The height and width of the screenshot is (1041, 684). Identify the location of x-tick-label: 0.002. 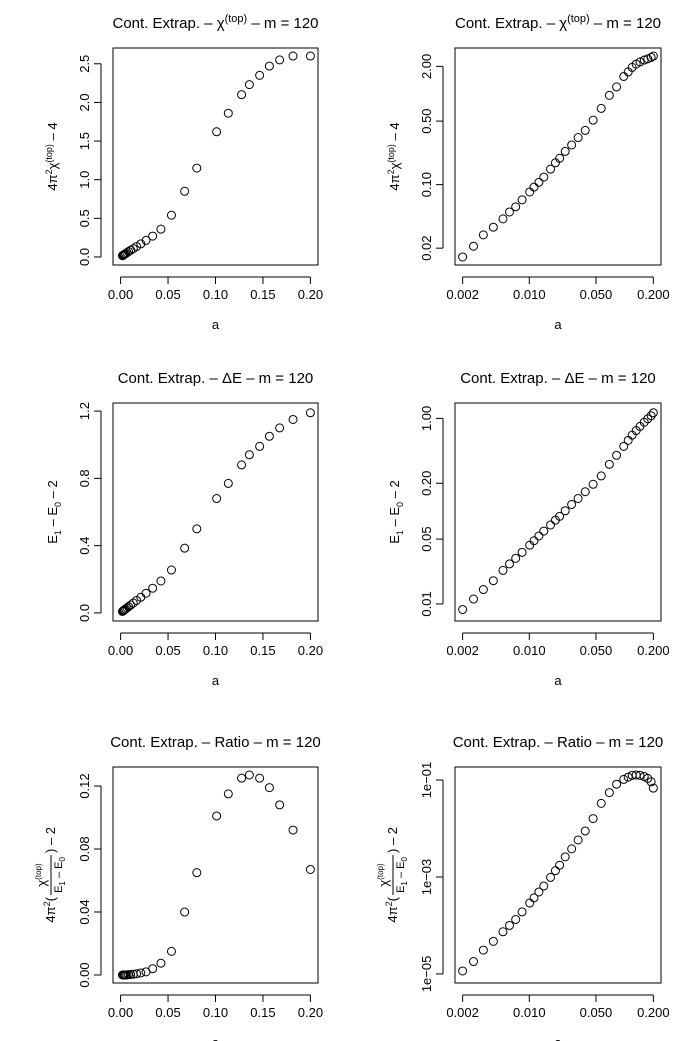
(462, 650).